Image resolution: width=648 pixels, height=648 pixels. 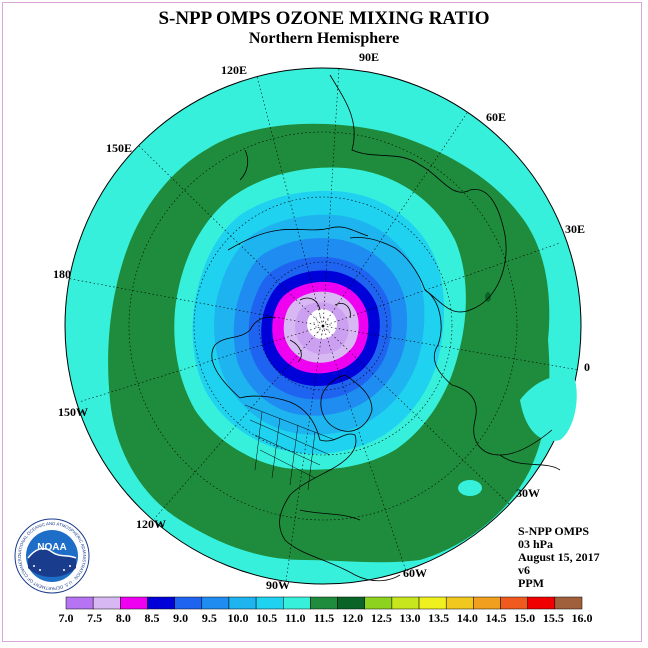 I want to click on lon-label-30w: 30W, so click(x=528, y=493).